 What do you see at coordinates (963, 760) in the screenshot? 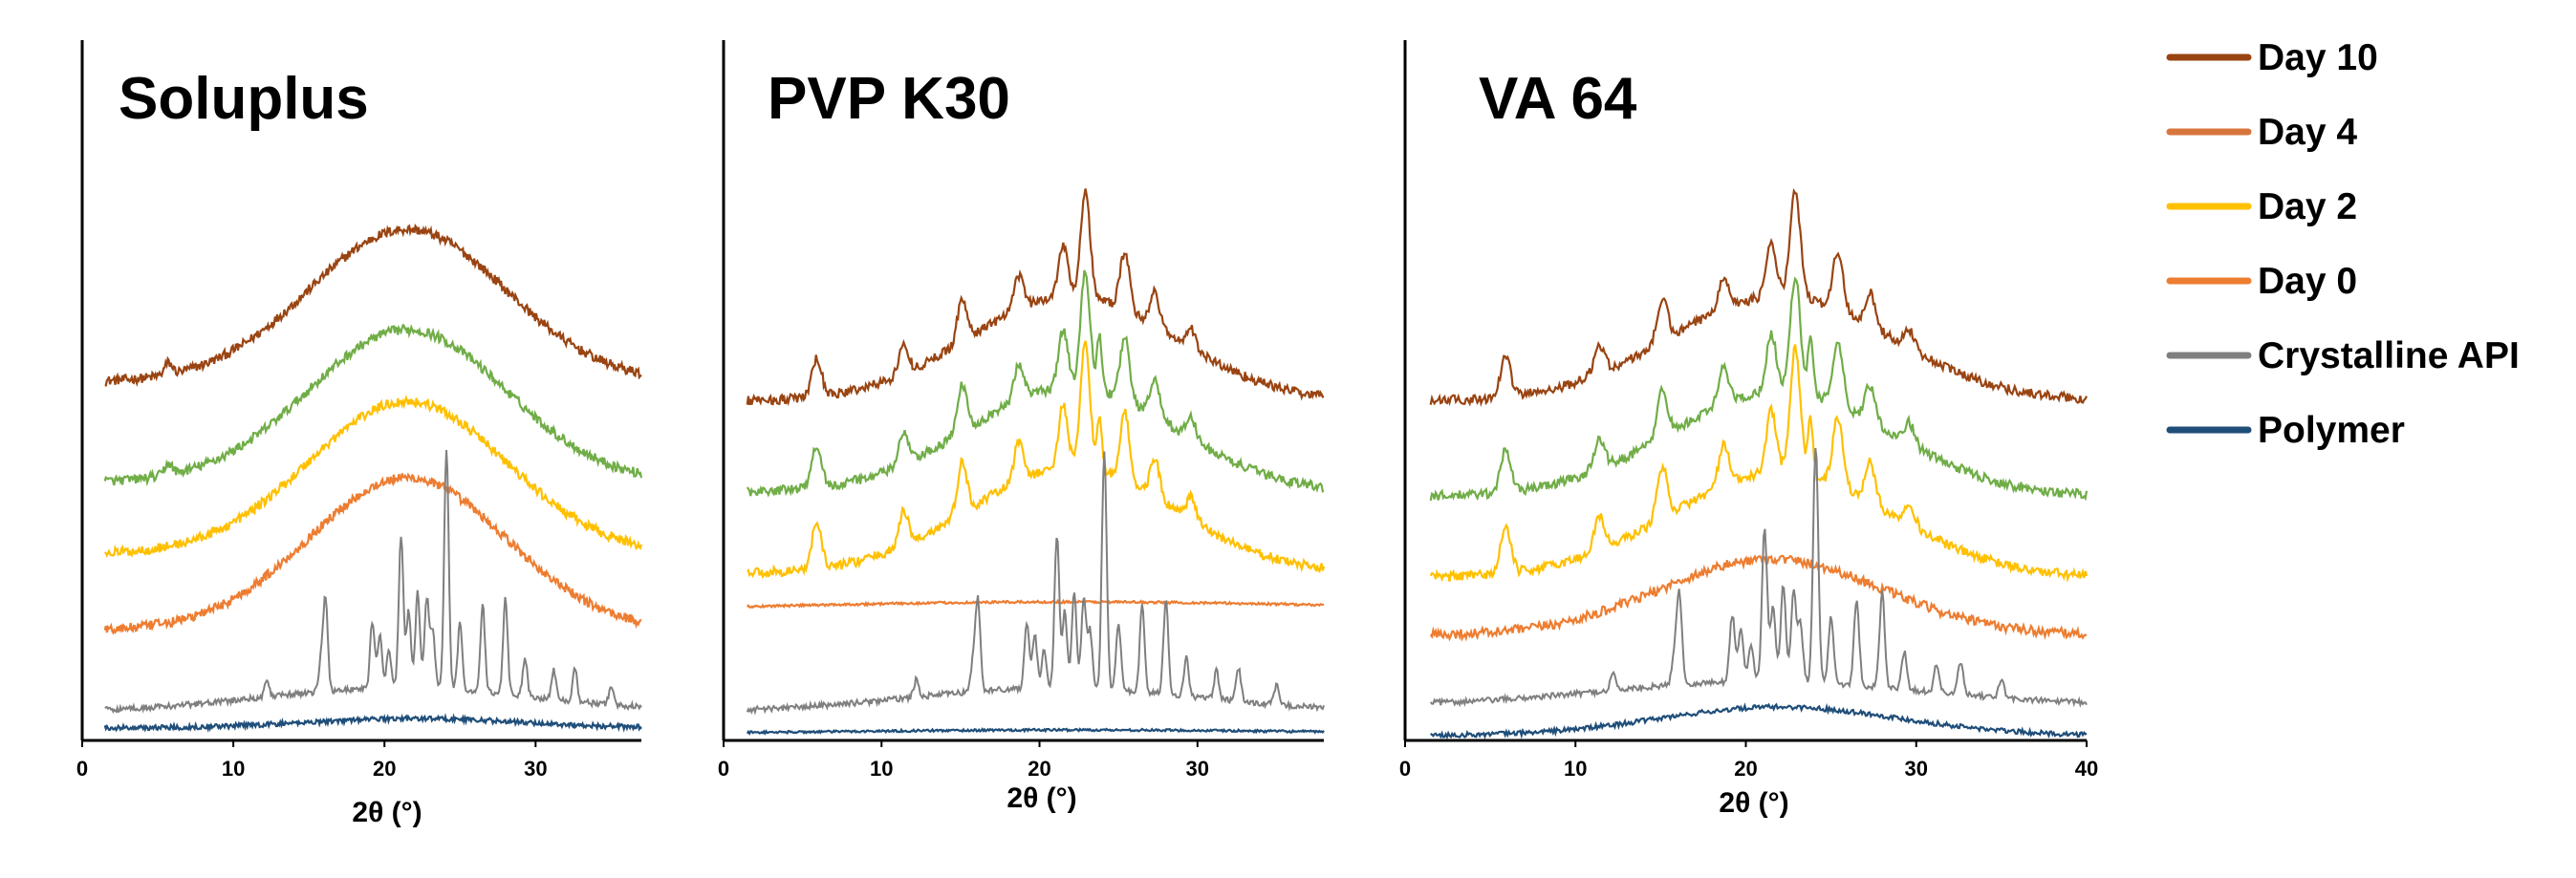
I see `x-ticks-pvp-k30: 0 10 20 30` at bounding box center [963, 760].